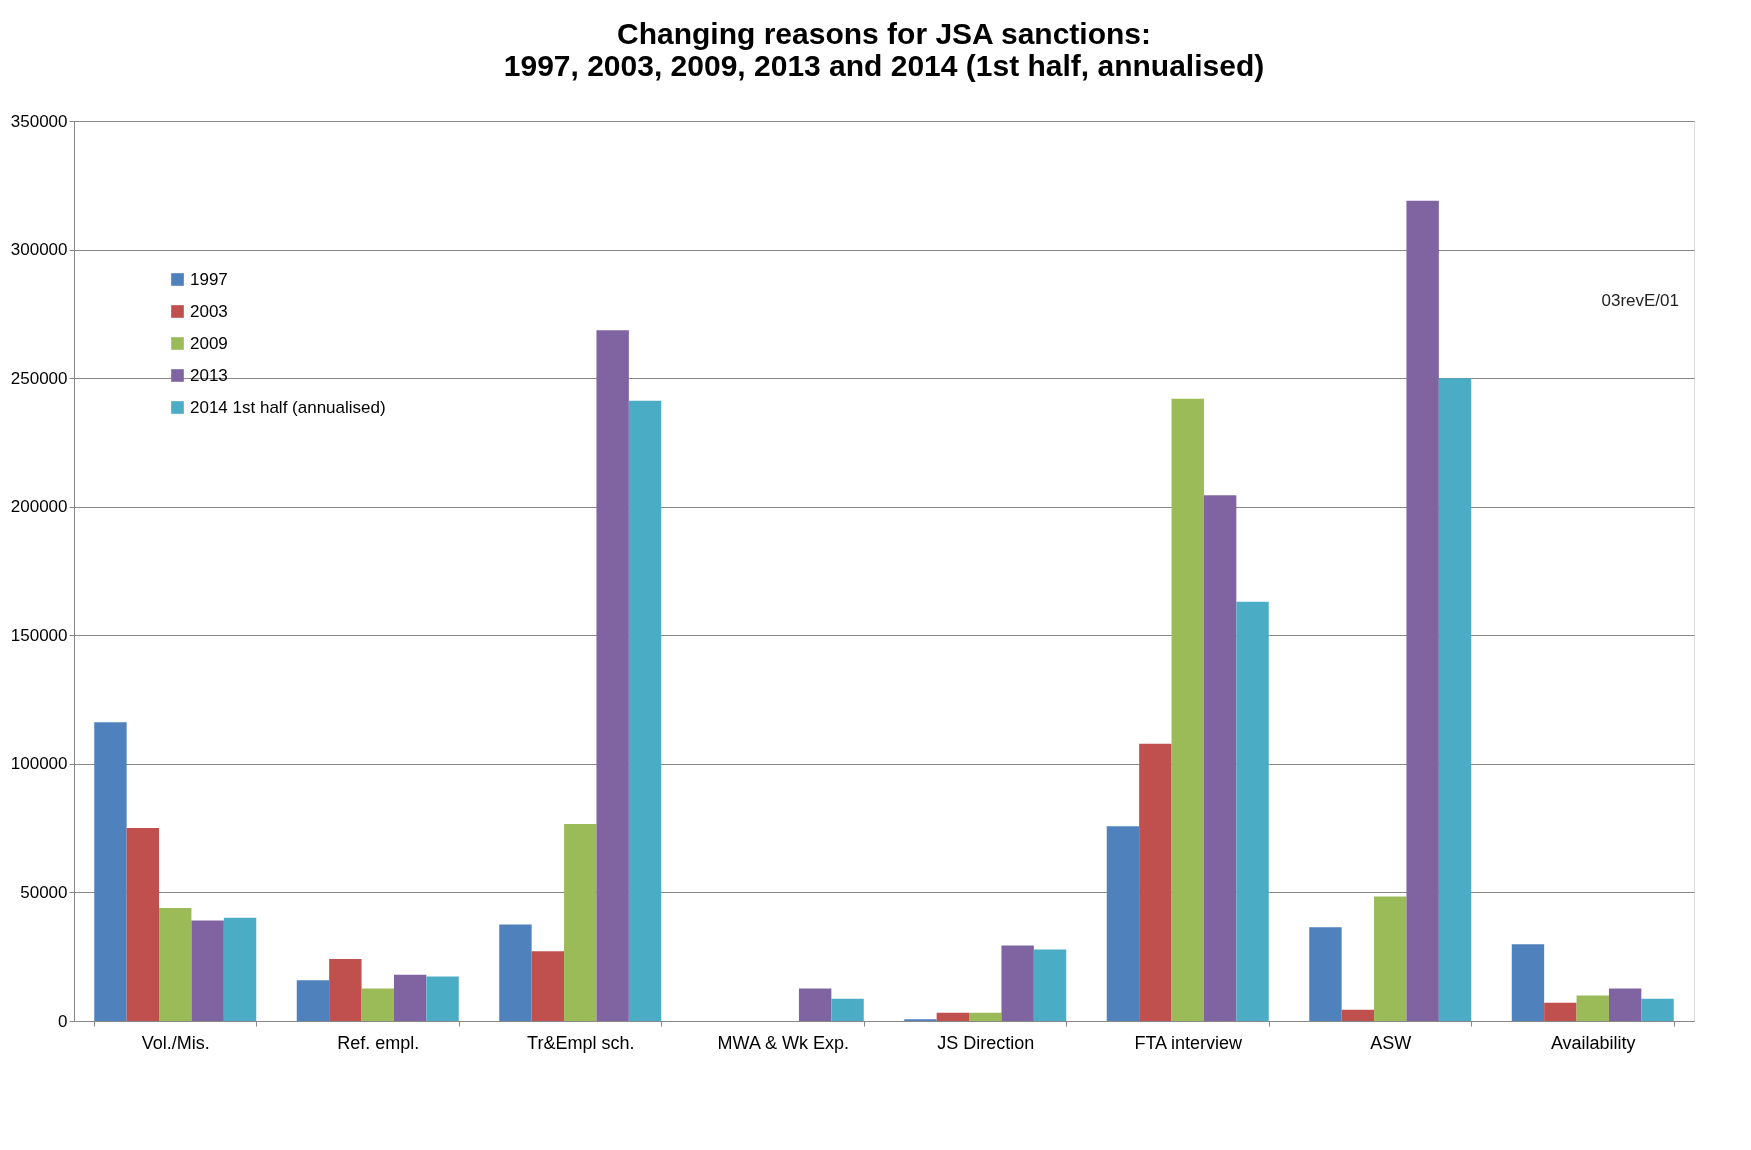 The width and height of the screenshot is (1751, 1150). What do you see at coordinates (884, 49) in the screenshot?
I see `chart-title: Changing reasons for JSA sanctions: 1997, 2003, 2009, 2013 and 2014 (1st half, annualised)` at bounding box center [884, 49].